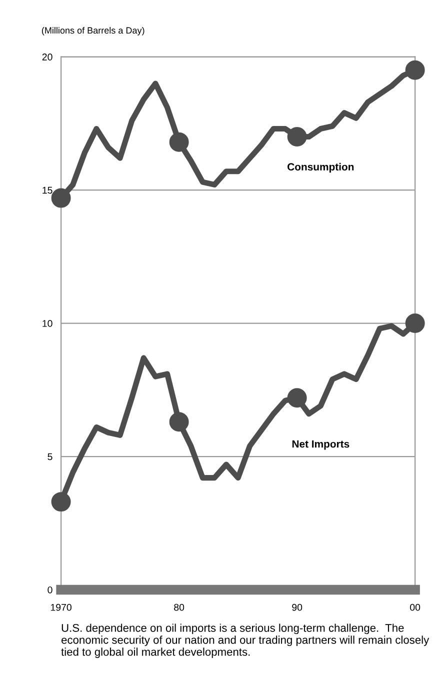  What do you see at coordinates (61, 607) in the screenshot?
I see `x-tick-label: 1970` at bounding box center [61, 607].